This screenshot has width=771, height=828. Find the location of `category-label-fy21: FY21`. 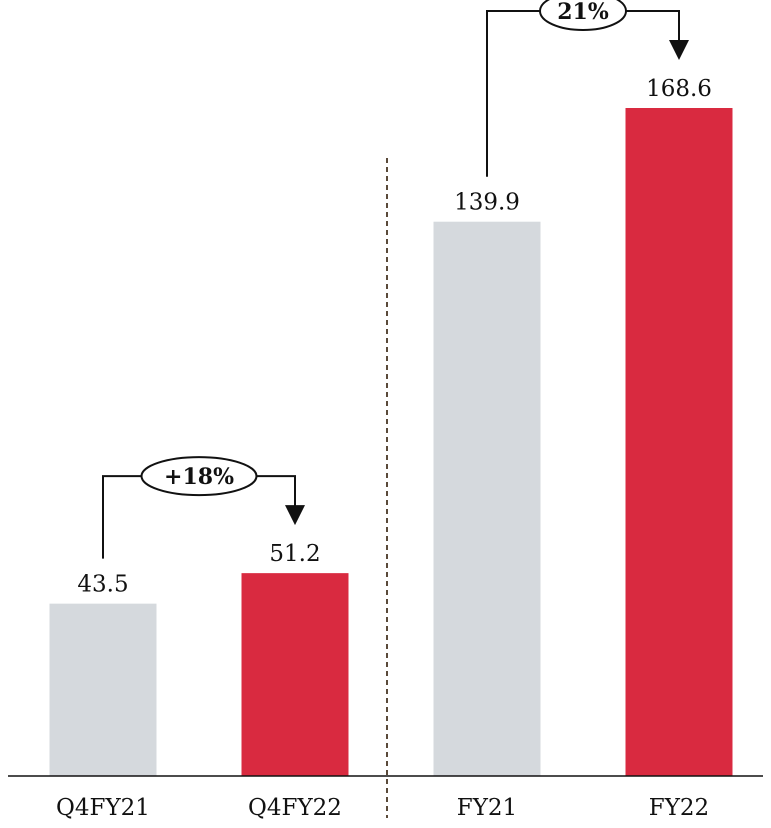

category-label-fy21: FY21 is located at coordinates (487, 808).